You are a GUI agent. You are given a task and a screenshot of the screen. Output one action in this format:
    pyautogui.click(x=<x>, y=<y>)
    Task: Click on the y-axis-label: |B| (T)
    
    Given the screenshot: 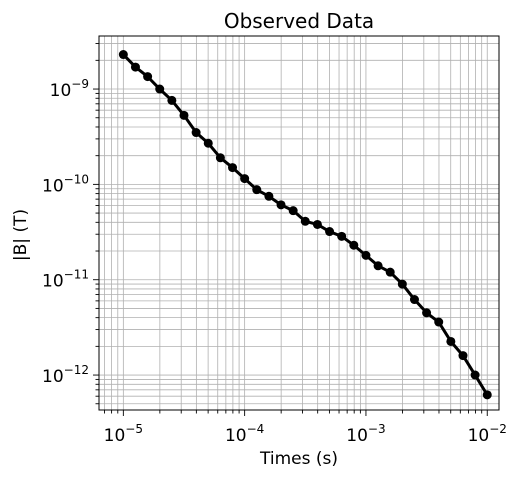 What is the action you would take?
    pyautogui.click(x=21, y=235)
    